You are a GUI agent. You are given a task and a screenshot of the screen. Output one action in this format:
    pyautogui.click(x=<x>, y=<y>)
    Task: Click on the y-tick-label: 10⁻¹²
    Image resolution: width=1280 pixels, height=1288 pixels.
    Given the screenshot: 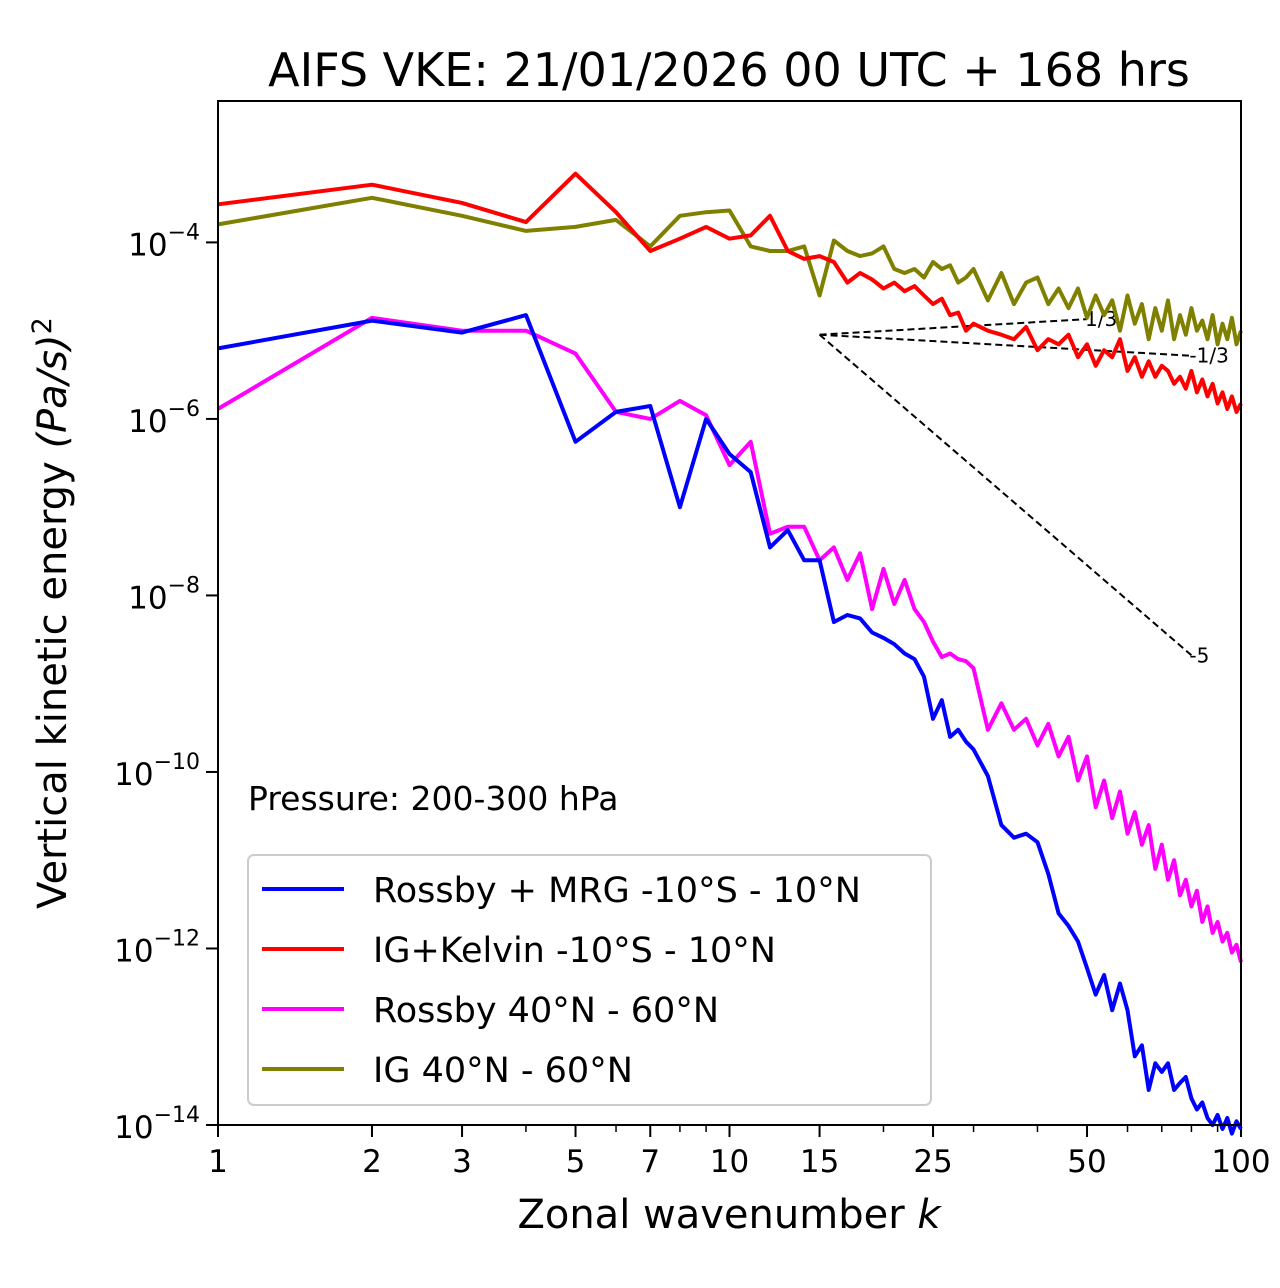 What is the action you would take?
    pyautogui.click(x=157, y=947)
    